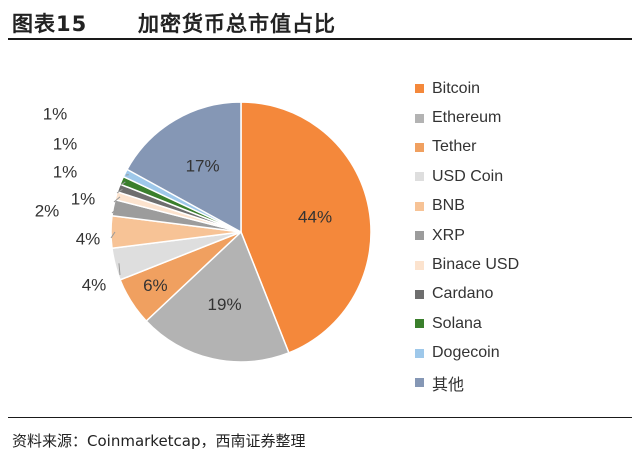 The image size is (640, 451). What do you see at coordinates (448, 383) in the screenshot?
I see `legend-label: 其他` at bounding box center [448, 383].